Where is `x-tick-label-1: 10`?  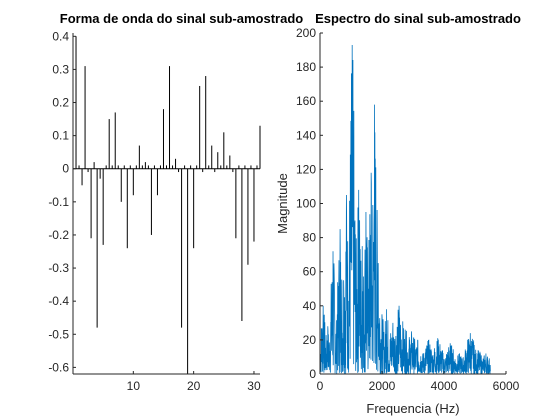
x-tick-label-1: 10 is located at coordinates (134, 386).